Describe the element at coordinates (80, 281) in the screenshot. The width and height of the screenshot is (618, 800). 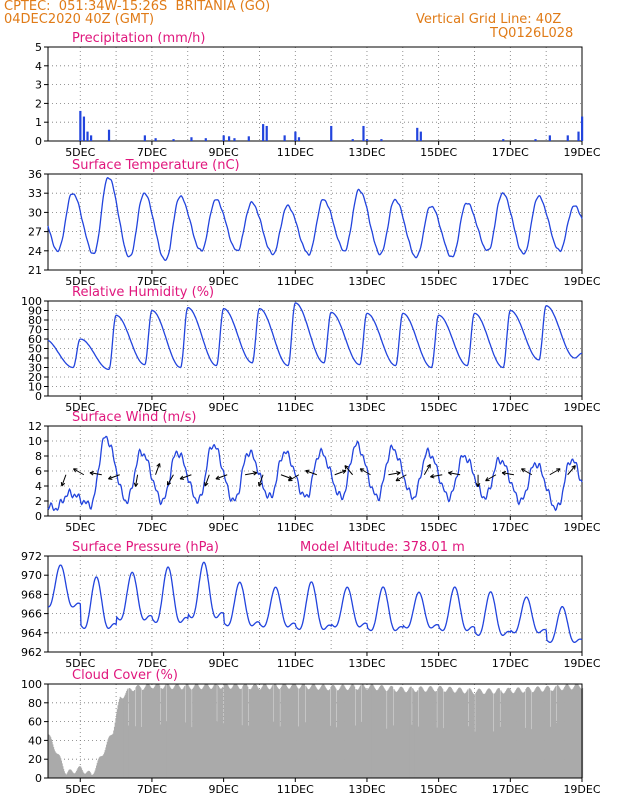
I see `x-tick-label: 5DEC` at that location.